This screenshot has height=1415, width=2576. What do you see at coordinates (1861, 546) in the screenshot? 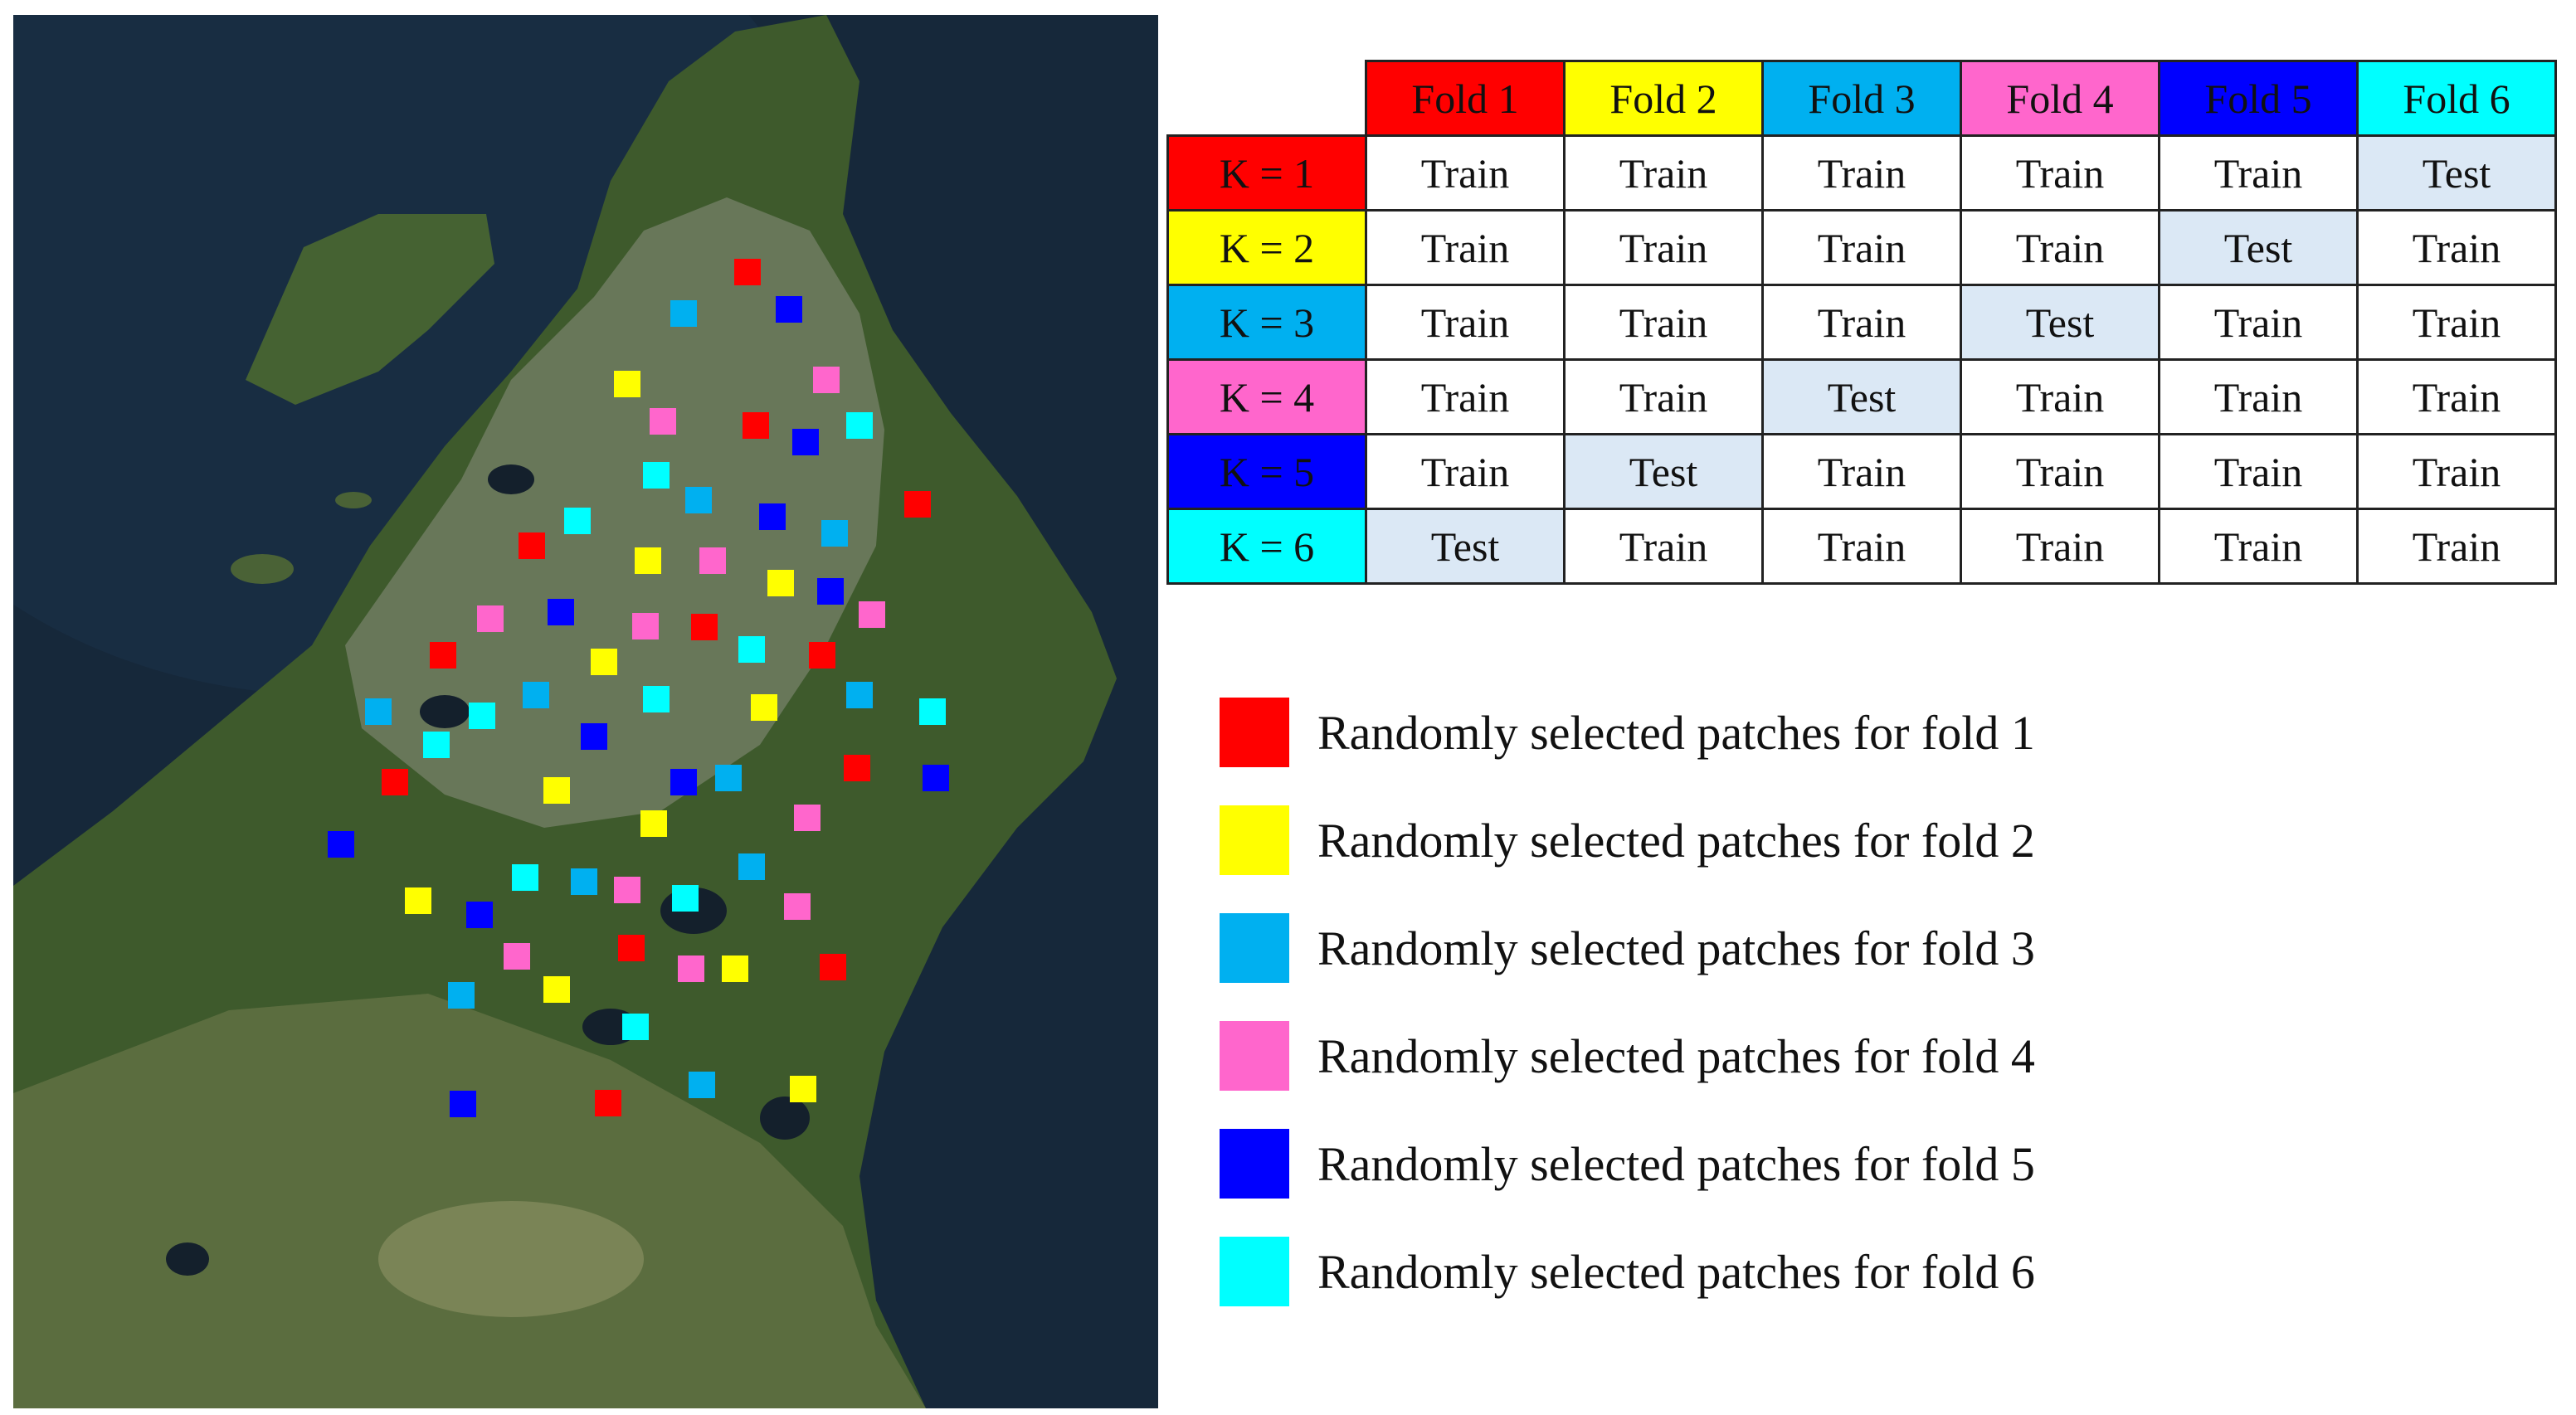
I see `table-row: K = 6 Test Train Train Train Train Train` at bounding box center [1861, 546].